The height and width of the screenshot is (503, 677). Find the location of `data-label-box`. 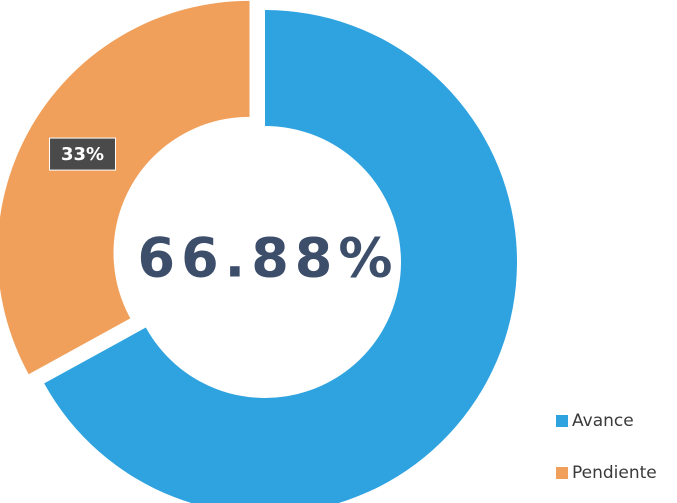

data-label-box is located at coordinates (83, 154).